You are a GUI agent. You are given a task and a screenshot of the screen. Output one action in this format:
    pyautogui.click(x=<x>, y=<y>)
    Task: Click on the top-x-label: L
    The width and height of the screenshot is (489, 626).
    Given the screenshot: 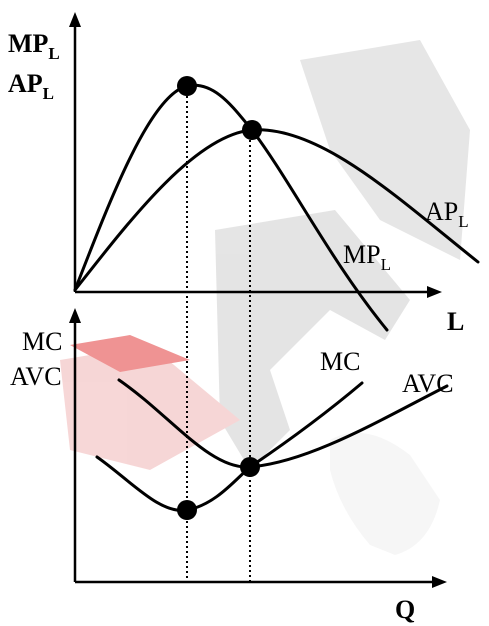 What is the action you would take?
    pyautogui.click(x=455, y=321)
    